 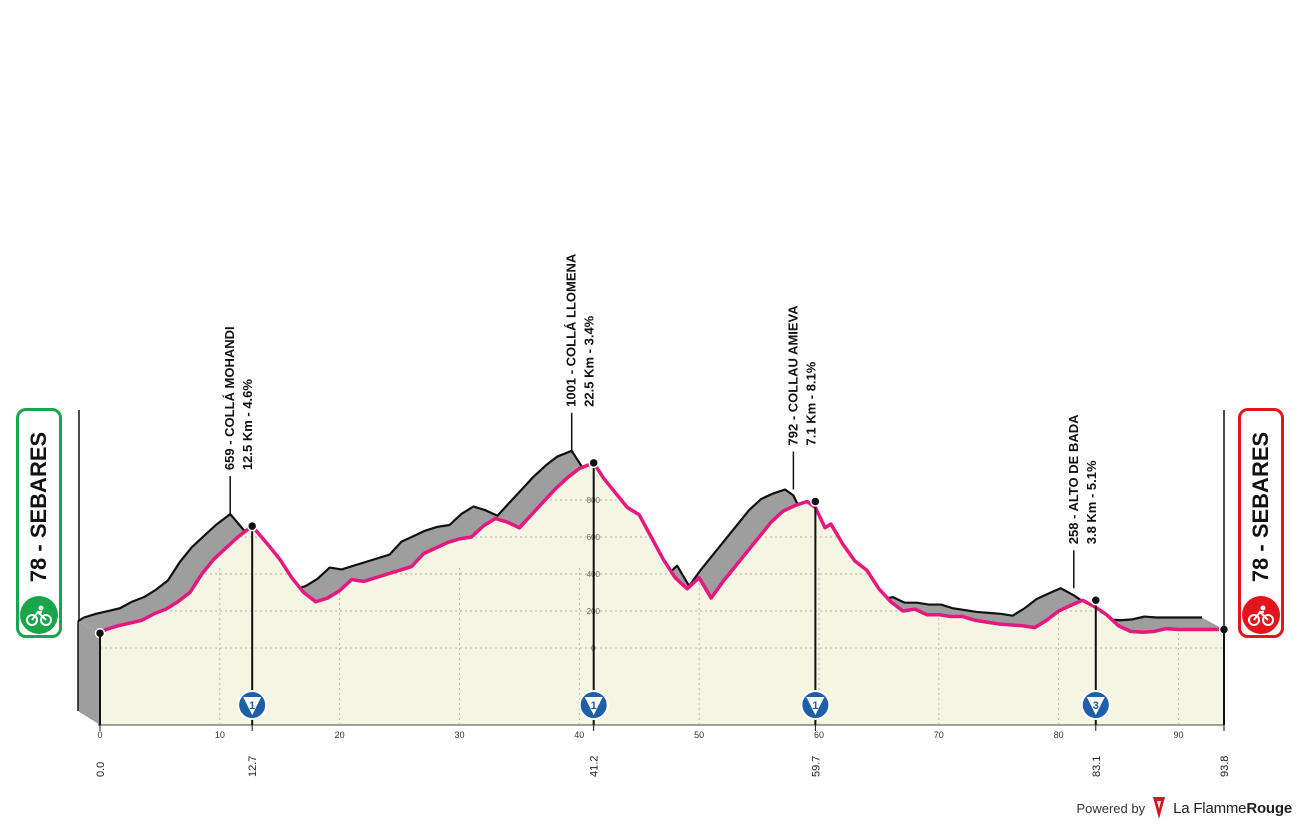 I want to click on x-tick-label: 80, so click(x=1059, y=735).